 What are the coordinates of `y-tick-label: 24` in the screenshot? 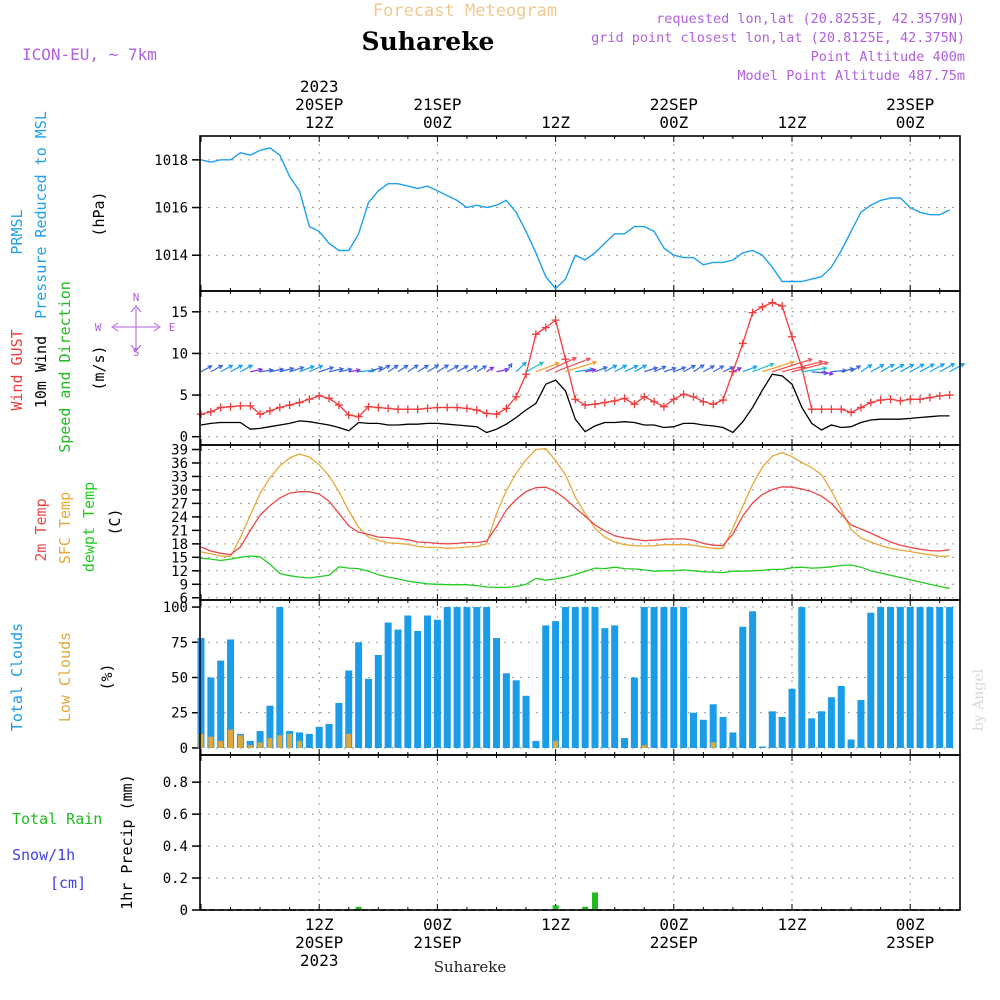 It's located at (179, 518).